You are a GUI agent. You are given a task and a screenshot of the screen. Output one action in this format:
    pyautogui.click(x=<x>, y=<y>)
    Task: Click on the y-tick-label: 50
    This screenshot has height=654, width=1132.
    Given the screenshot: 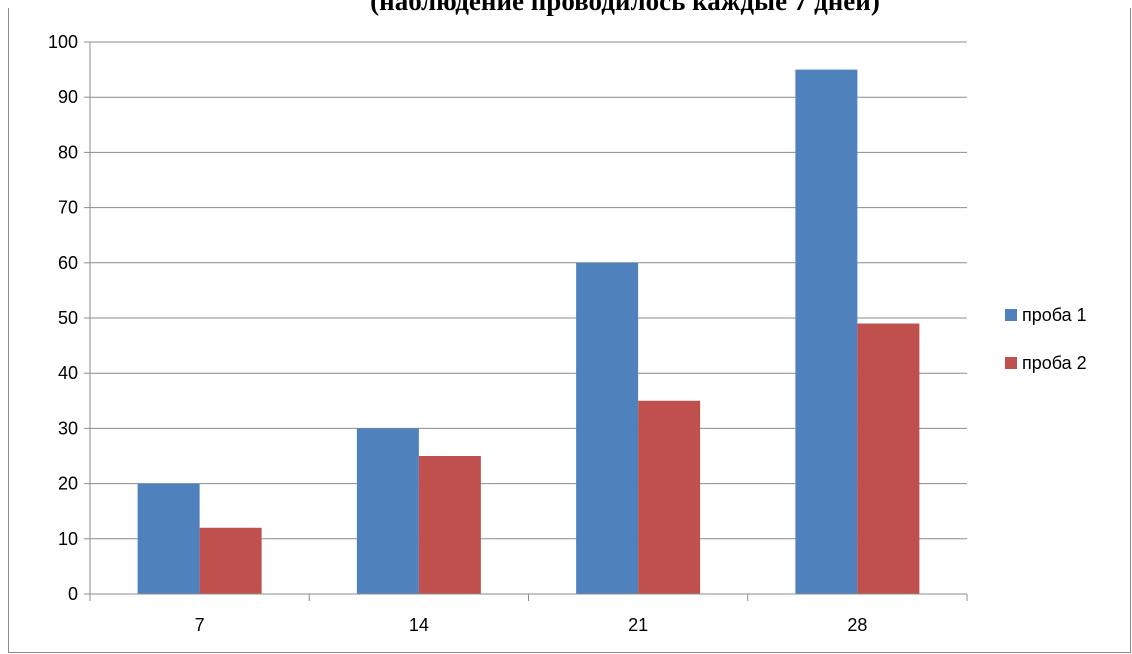 What is the action you would take?
    pyautogui.click(x=68, y=318)
    